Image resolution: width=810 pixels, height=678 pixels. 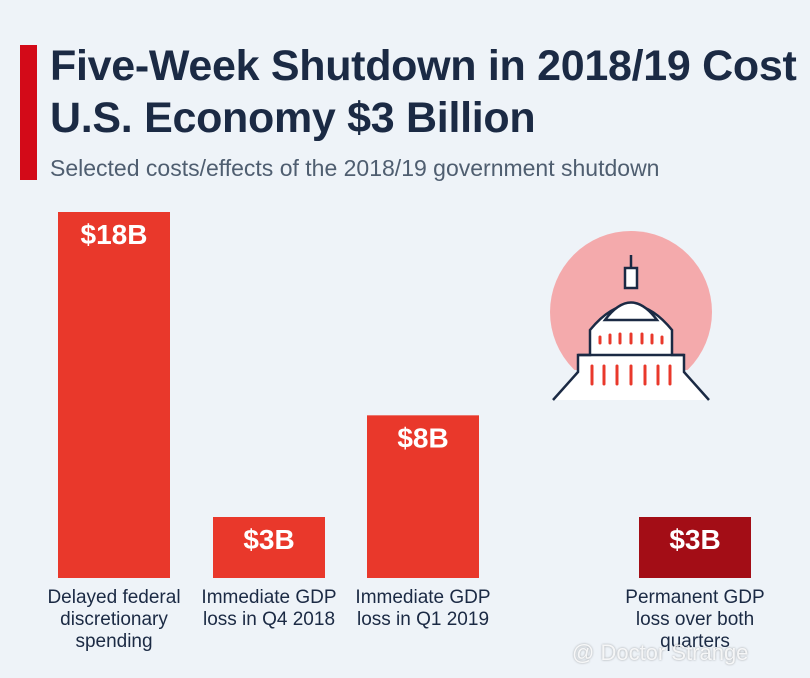 What do you see at coordinates (660, 652) in the screenshot?
I see `watermark: @ Doctor Strange` at bounding box center [660, 652].